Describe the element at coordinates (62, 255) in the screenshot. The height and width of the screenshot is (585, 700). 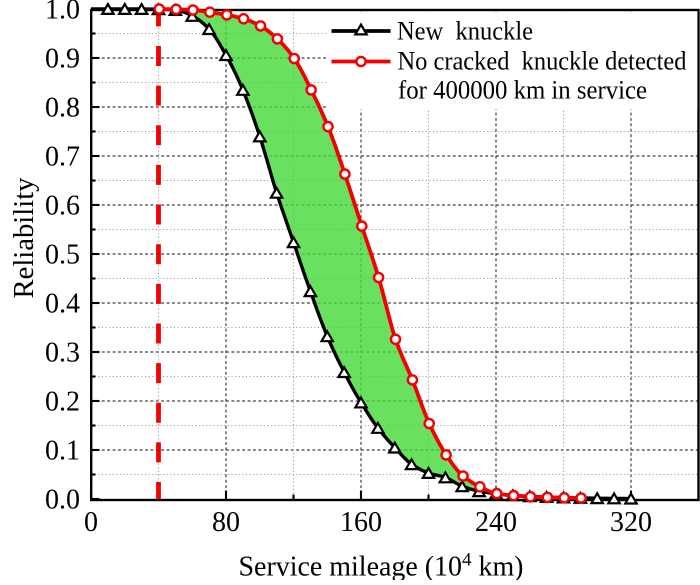
I see `svg-text: 0.5` at that location.